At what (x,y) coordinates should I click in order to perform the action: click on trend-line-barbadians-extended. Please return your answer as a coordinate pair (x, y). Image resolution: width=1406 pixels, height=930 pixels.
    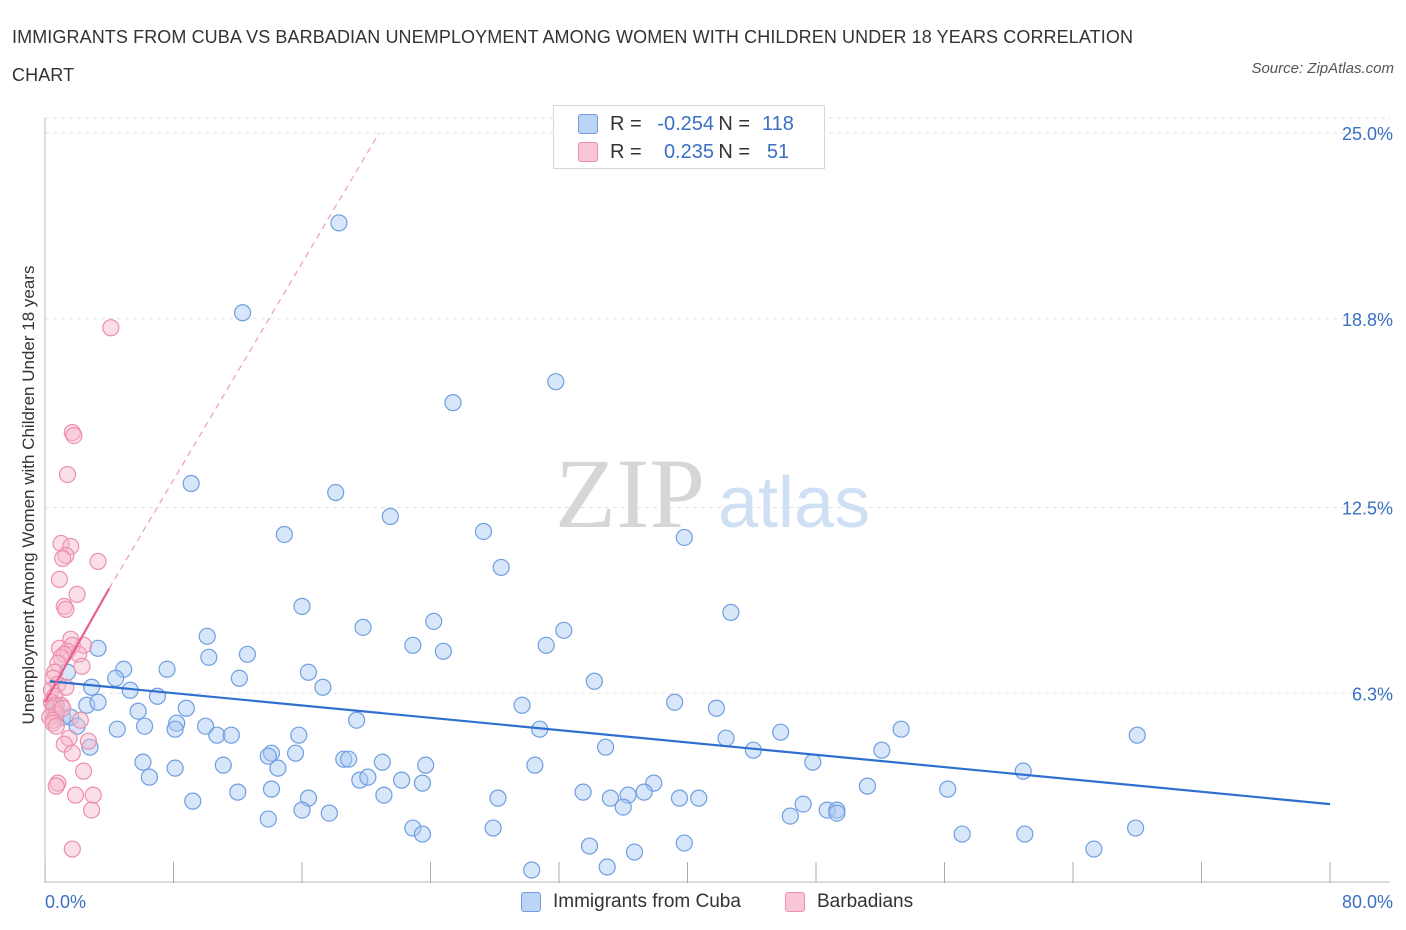
    Looking at the image, I should click on (244, 360).